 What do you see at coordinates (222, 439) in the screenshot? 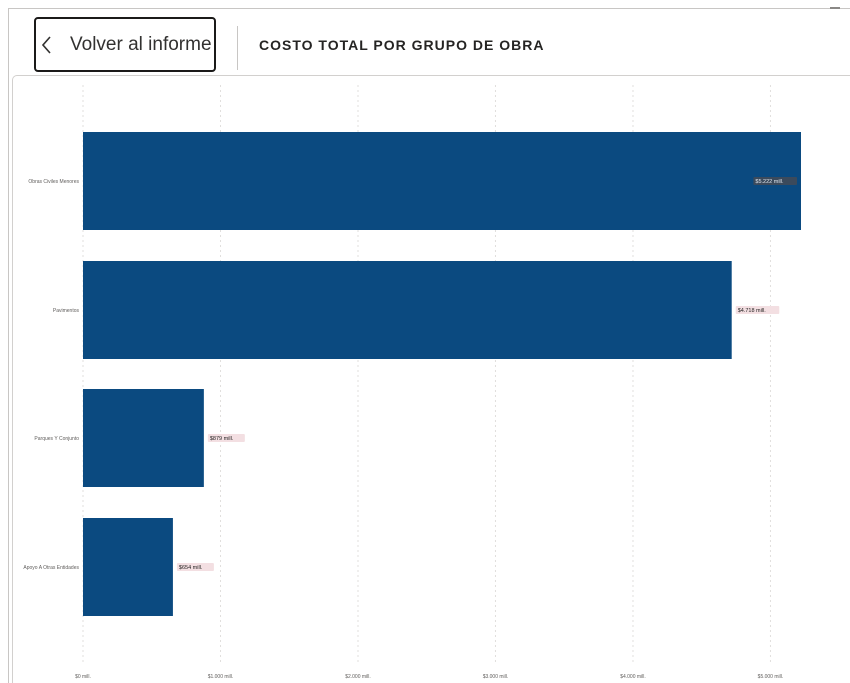
I see `data-label: $879 mill.` at bounding box center [222, 439].